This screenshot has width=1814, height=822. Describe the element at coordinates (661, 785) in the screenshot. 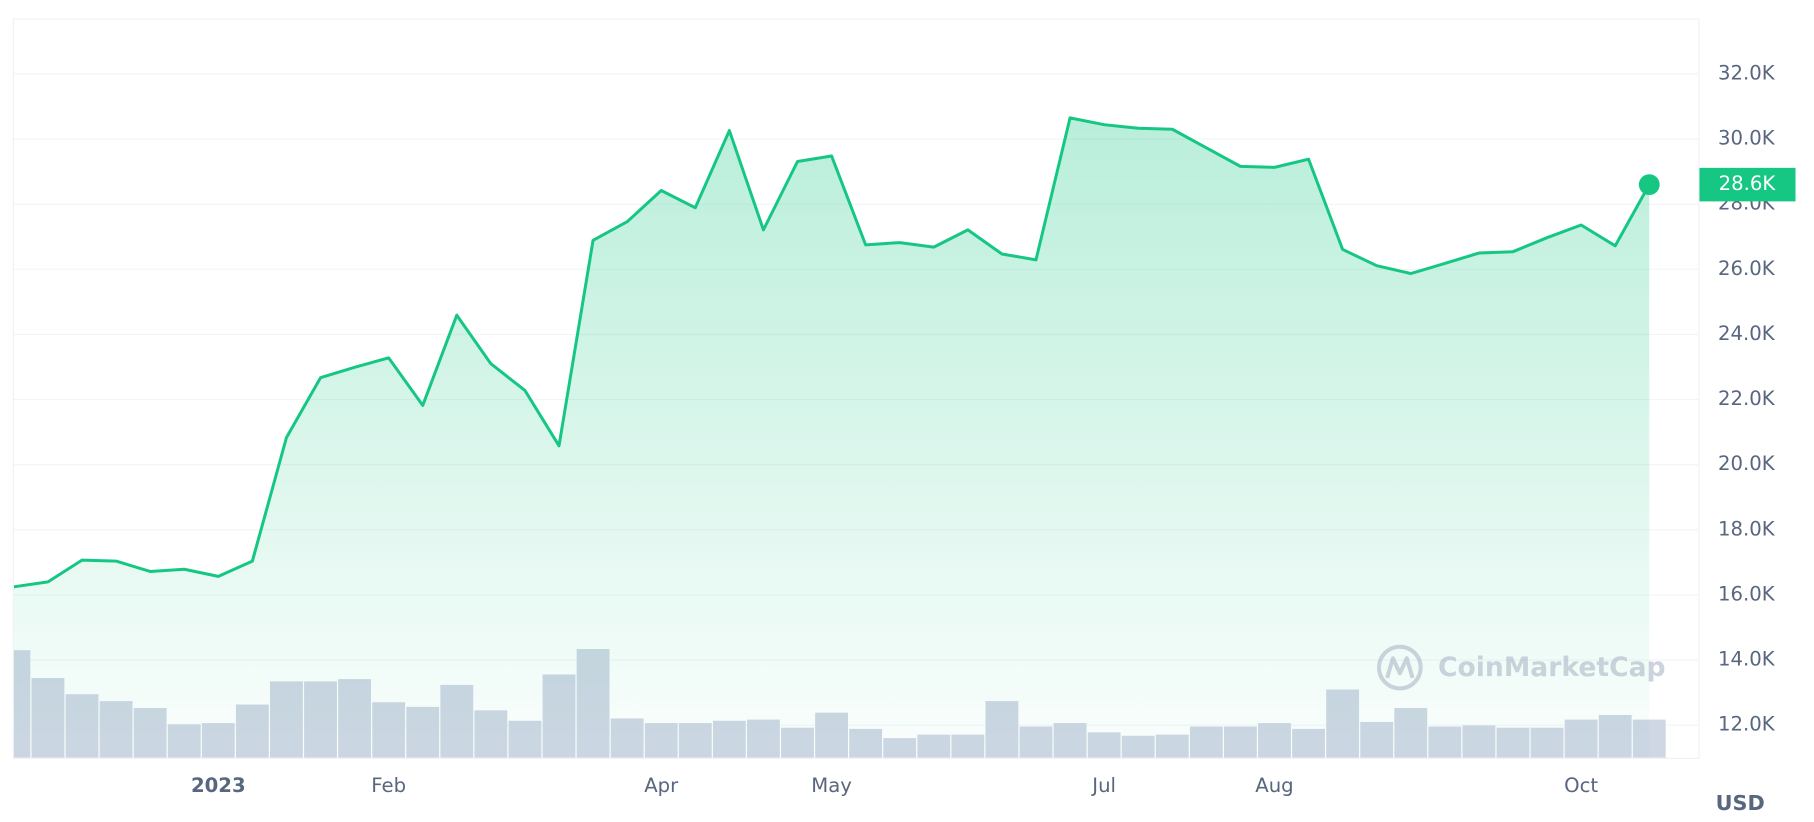

I see `x-tick-label: Apr` at that location.